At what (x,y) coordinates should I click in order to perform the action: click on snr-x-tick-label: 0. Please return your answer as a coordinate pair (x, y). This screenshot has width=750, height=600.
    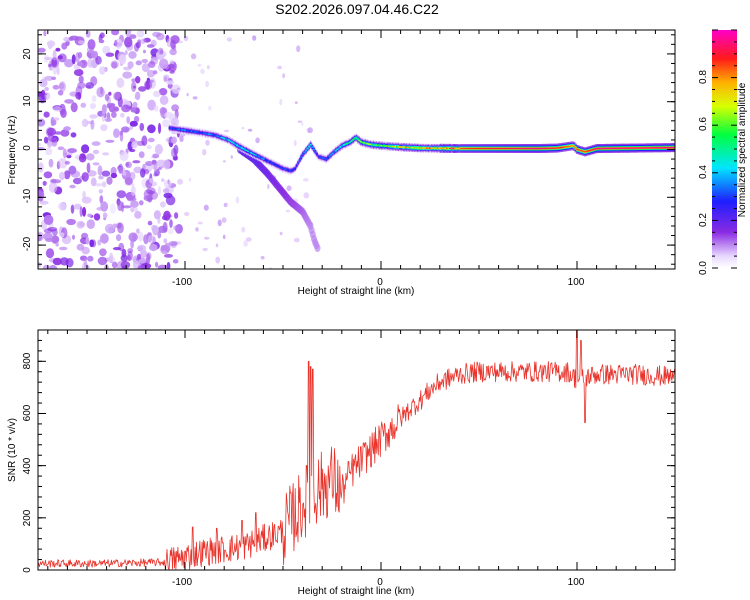
    Looking at the image, I should click on (380, 582).